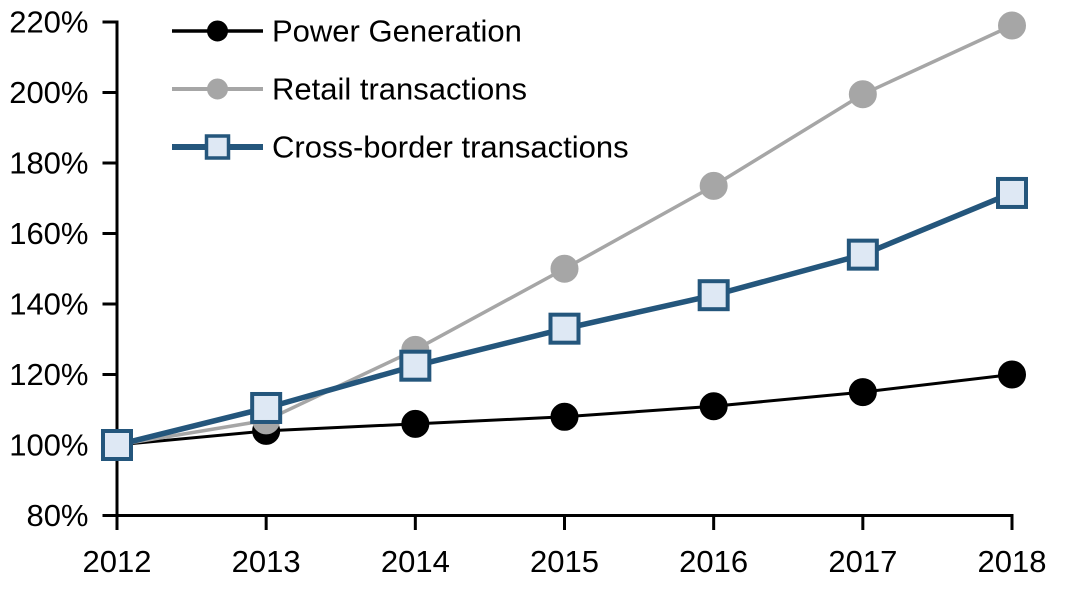 This screenshot has width=1076, height=590. What do you see at coordinates (399, 89) in the screenshot?
I see `legend-label: Retail transactions` at bounding box center [399, 89].